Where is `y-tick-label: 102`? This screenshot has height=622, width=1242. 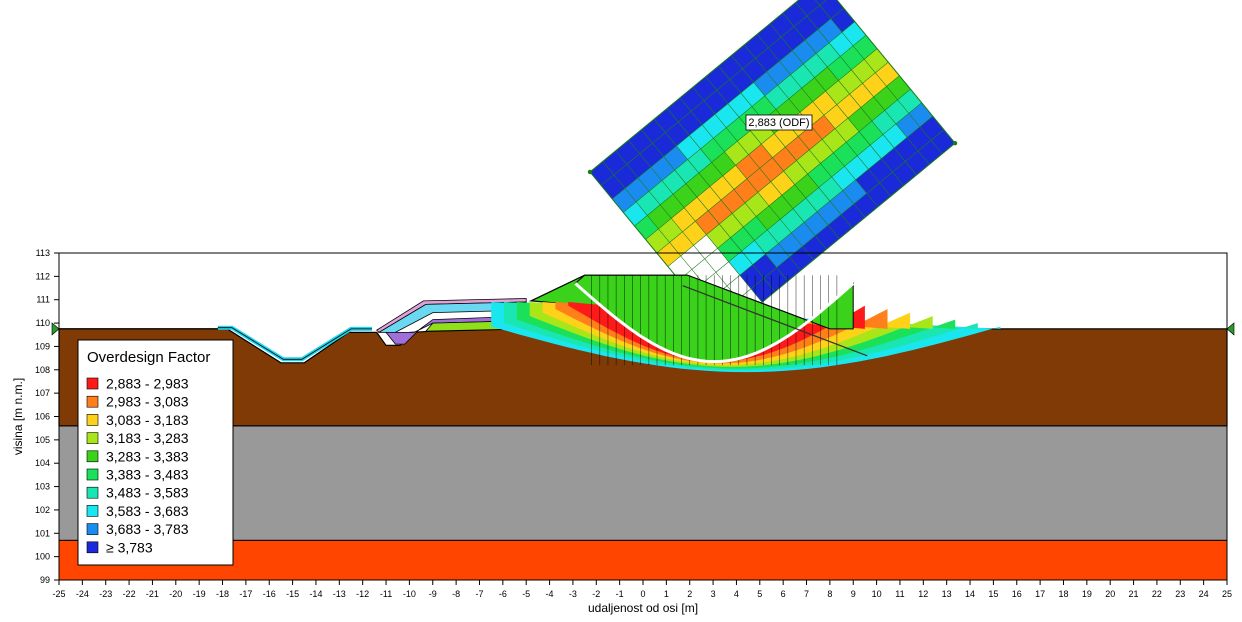
y-tick-label: 102 is located at coordinates (42, 510).